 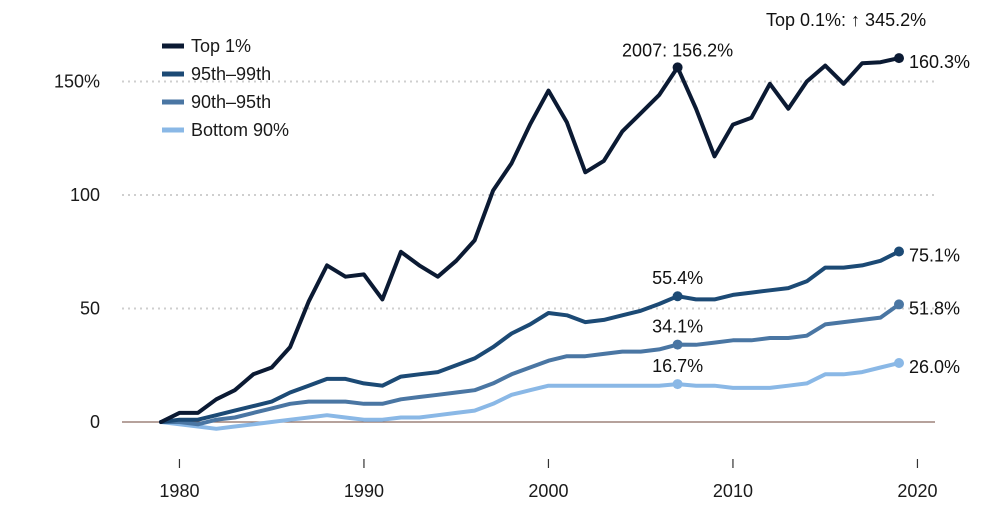 What do you see at coordinates (231, 74) in the screenshot?
I see `legend-label-1: 95th–99th` at bounding box center [231, 74].